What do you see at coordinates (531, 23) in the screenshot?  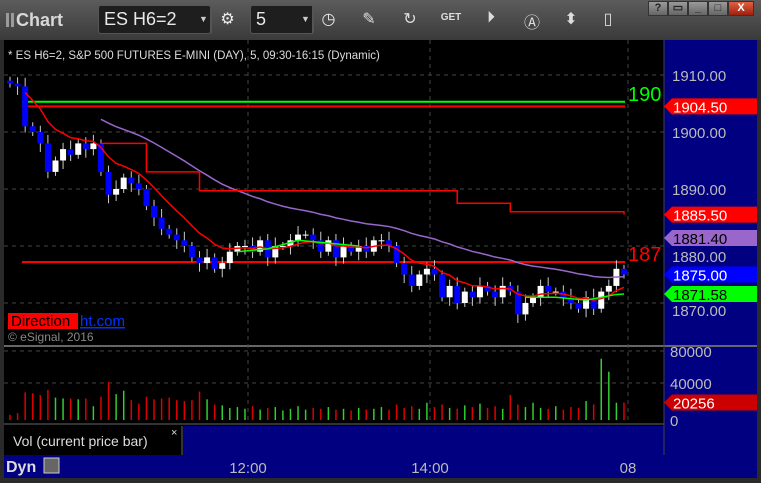 I see `alert-icon: Ⓐ` at bounding box center [531, 23].